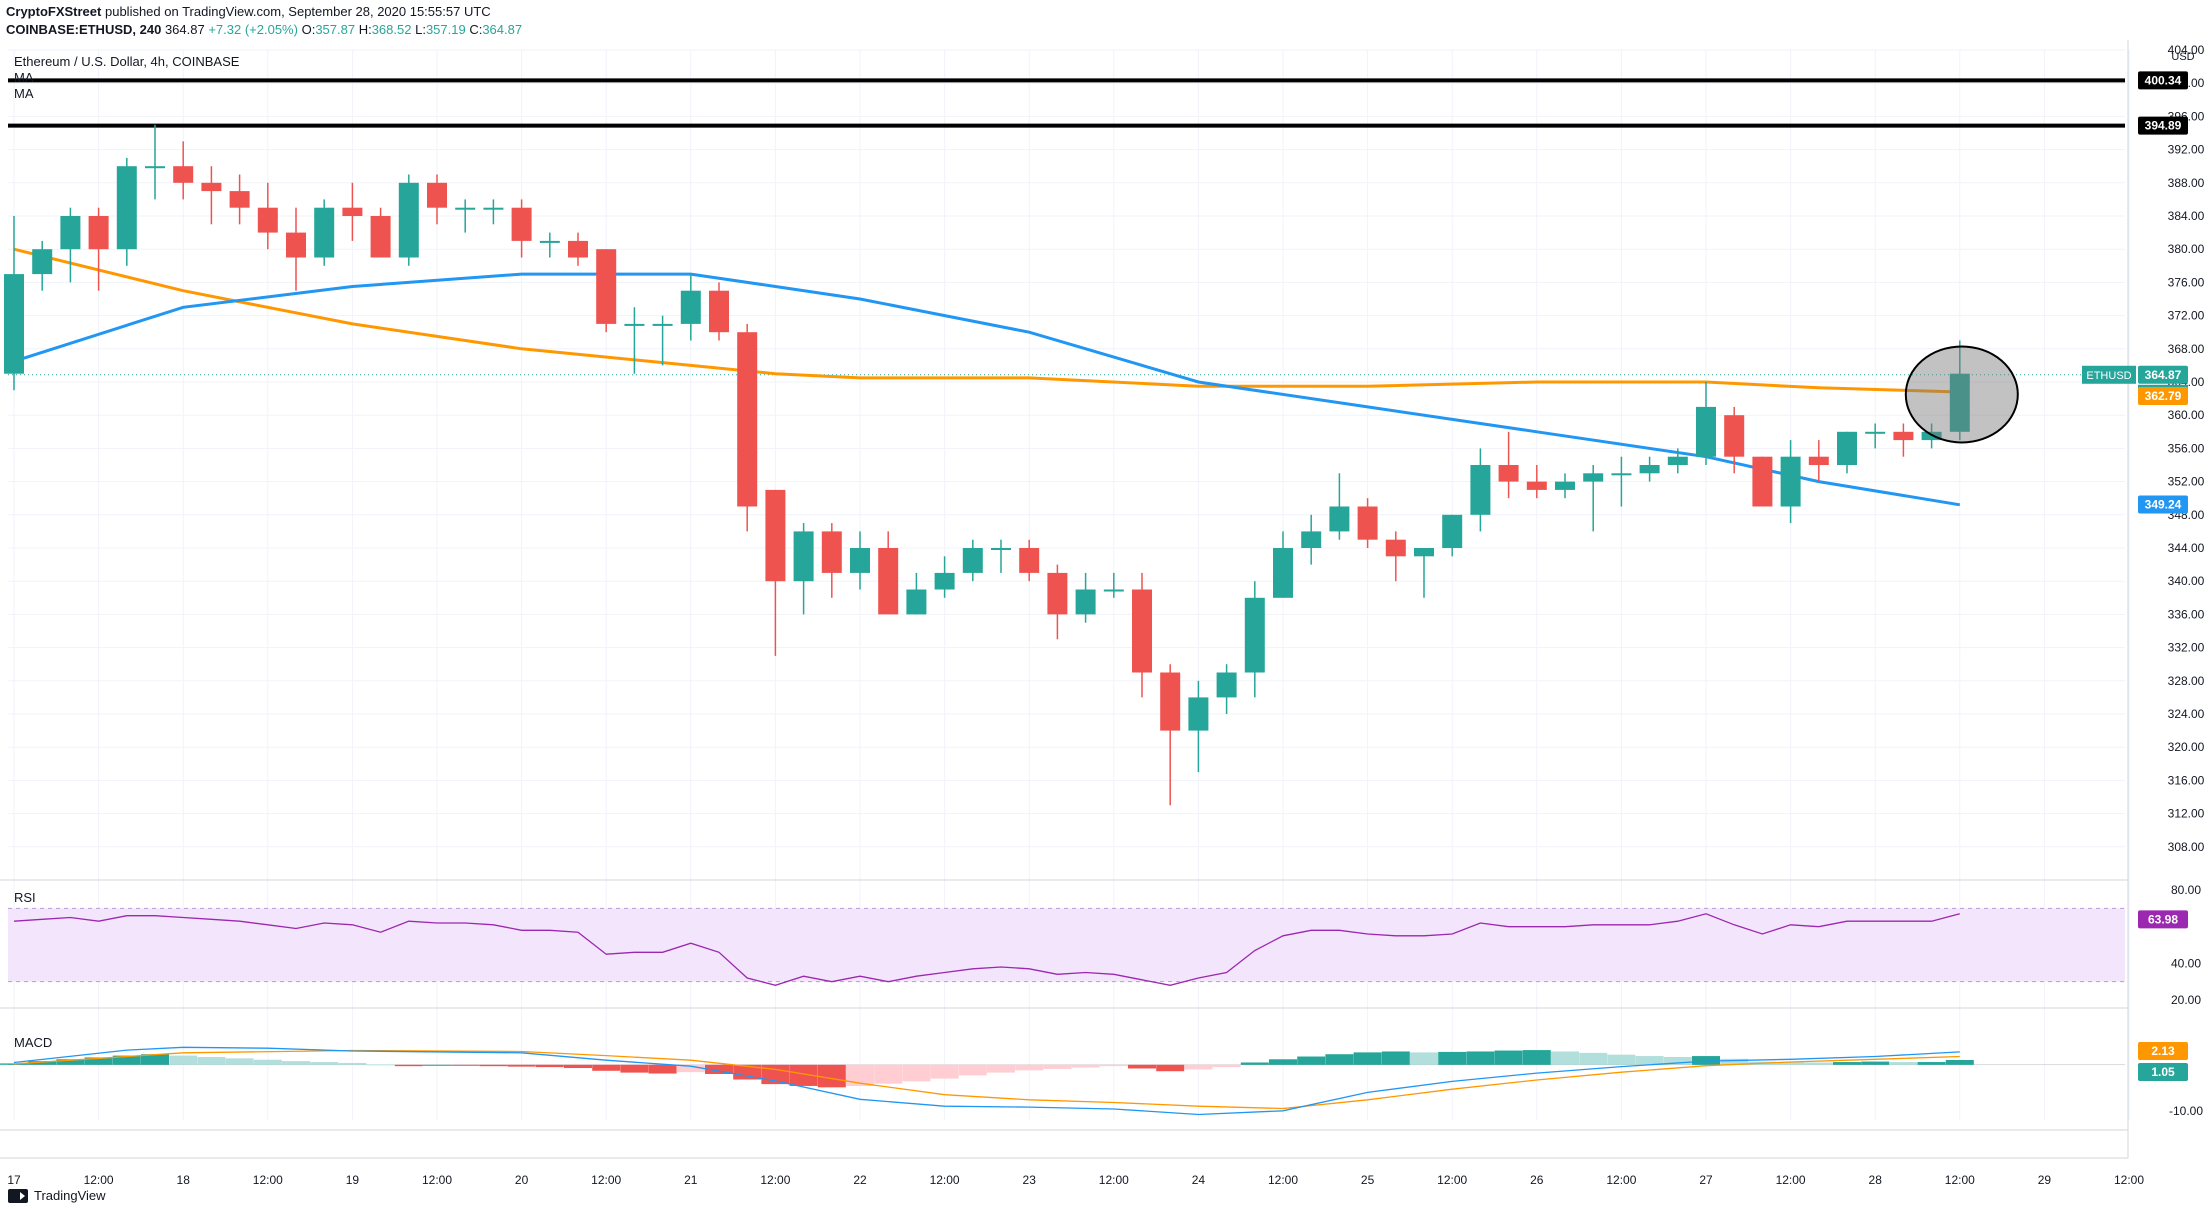 The width and height of the screenshot is (2208, 1209). I want to click on macd-label: MACD, so click(33, 1042).